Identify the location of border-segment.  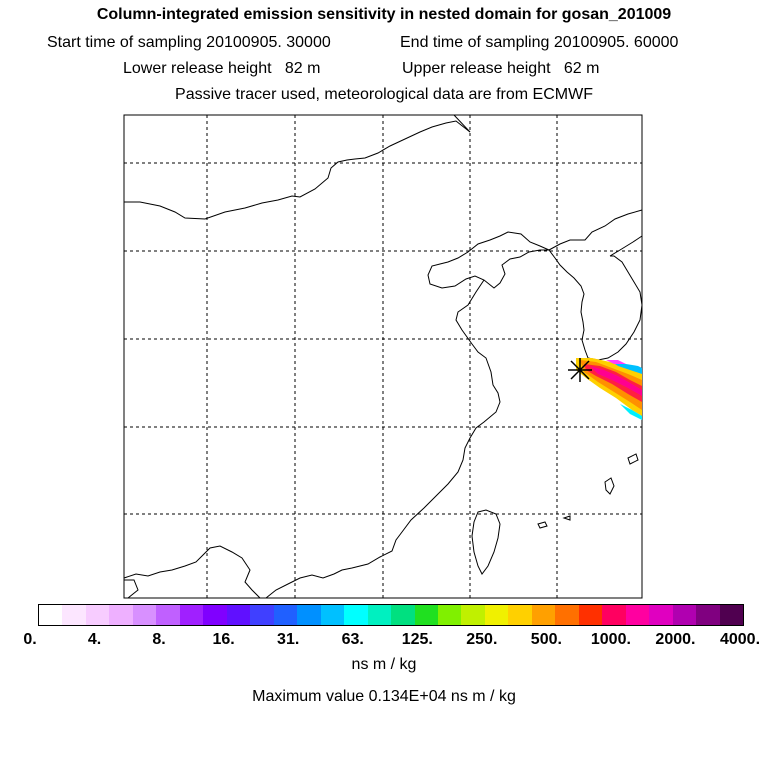
(462, 123).